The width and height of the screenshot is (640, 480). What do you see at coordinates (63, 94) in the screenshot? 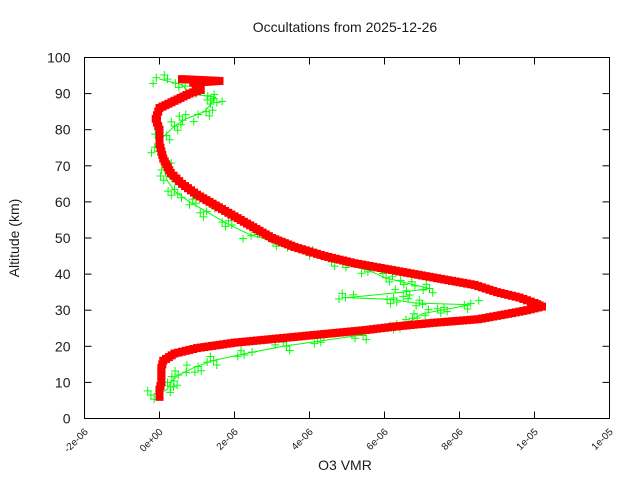
I see `y-tick-label: 90` at bounding box center [63, 94].